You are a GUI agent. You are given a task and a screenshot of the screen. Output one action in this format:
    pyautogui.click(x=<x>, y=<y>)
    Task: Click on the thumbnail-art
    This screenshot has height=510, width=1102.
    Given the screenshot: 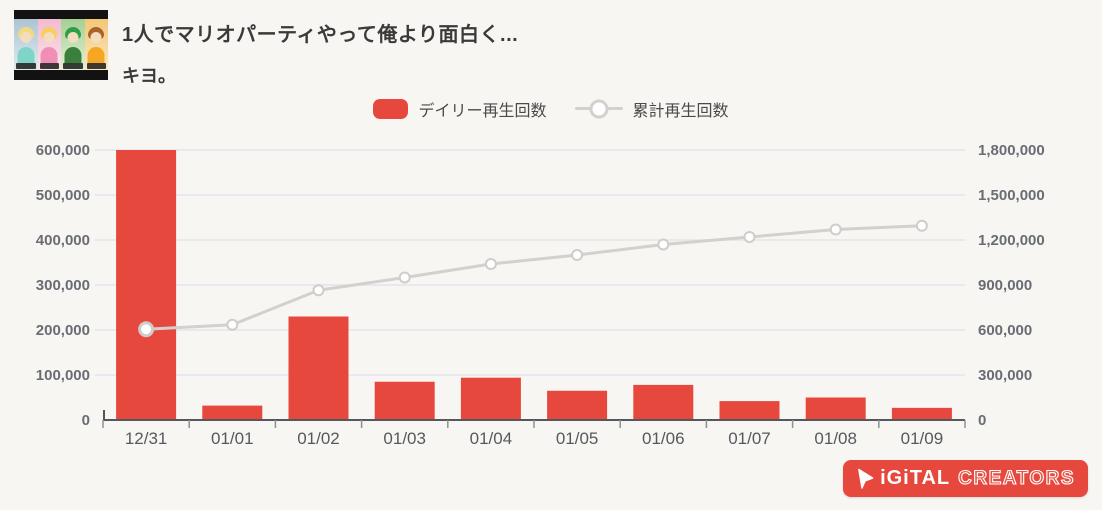 What is the action you would take?
    pyautogui.click(x=61, y=44)
    